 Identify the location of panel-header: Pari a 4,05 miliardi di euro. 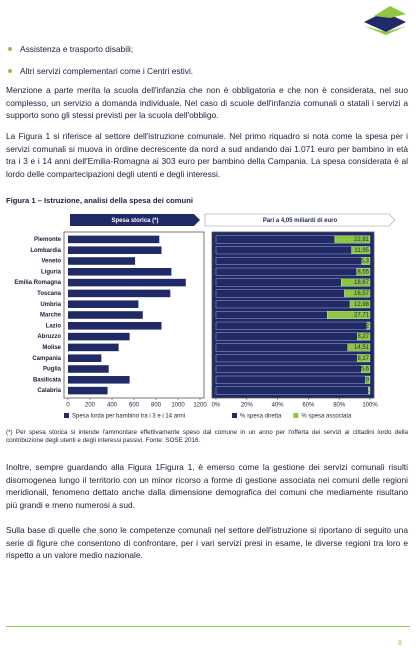
(300, 221).